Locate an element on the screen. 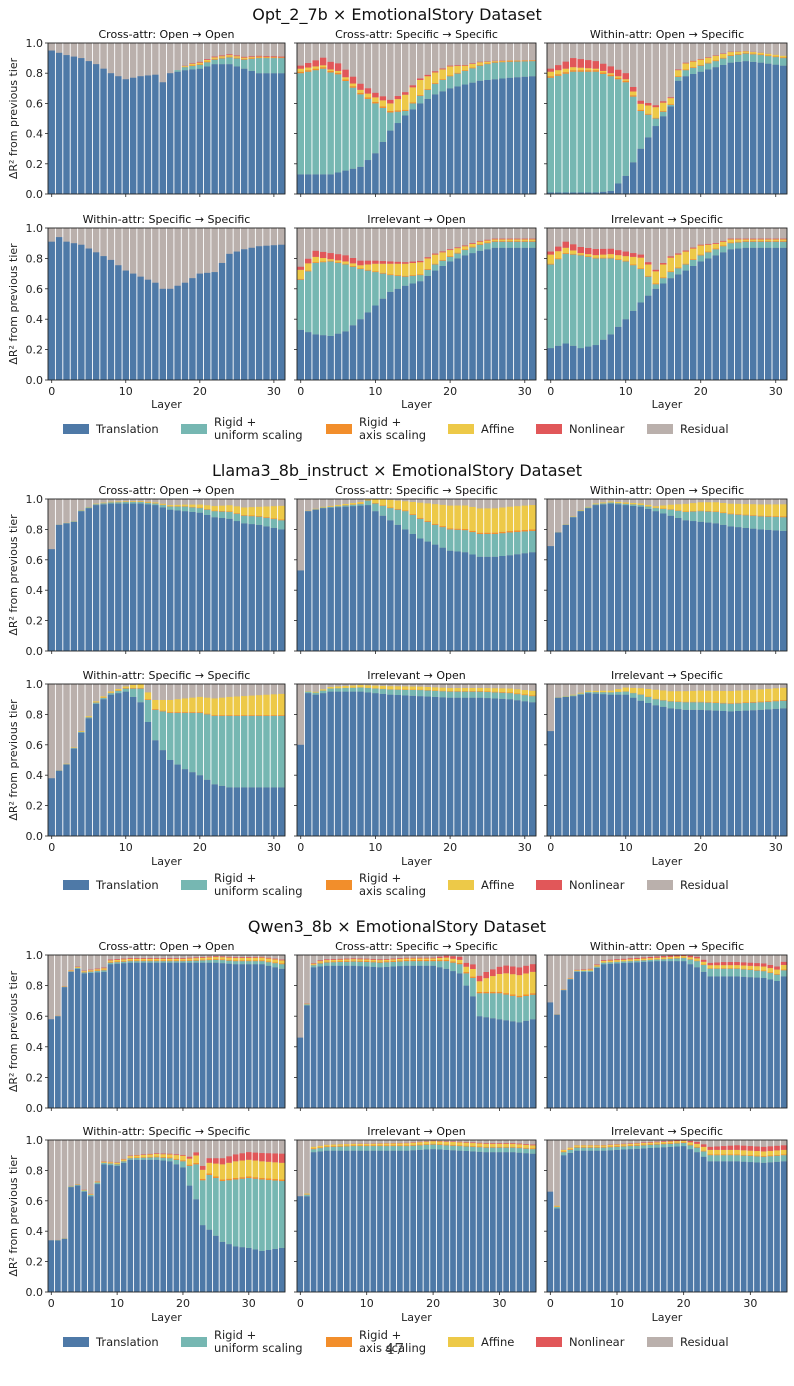  x-axis-label: Layer is located at coordinates (166, 1317).